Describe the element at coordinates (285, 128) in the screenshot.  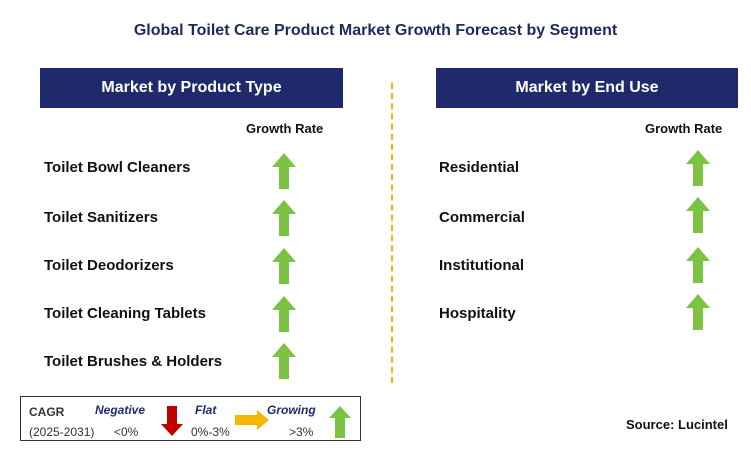
I see `product-type-growth-rate-label: Growth Rate` at that location.